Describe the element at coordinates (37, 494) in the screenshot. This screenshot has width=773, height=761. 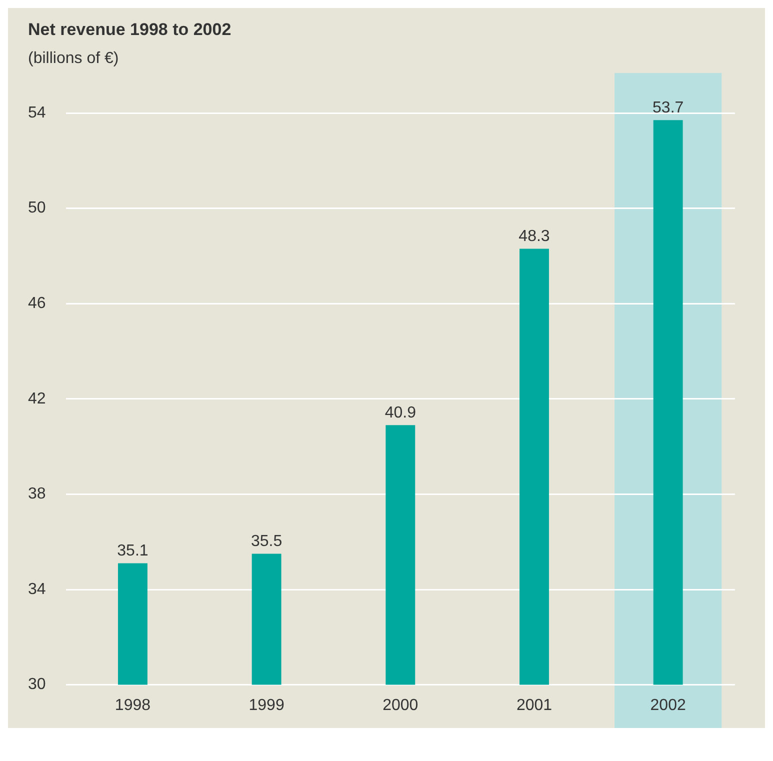
I see `y-tick-label: 38` at that location.